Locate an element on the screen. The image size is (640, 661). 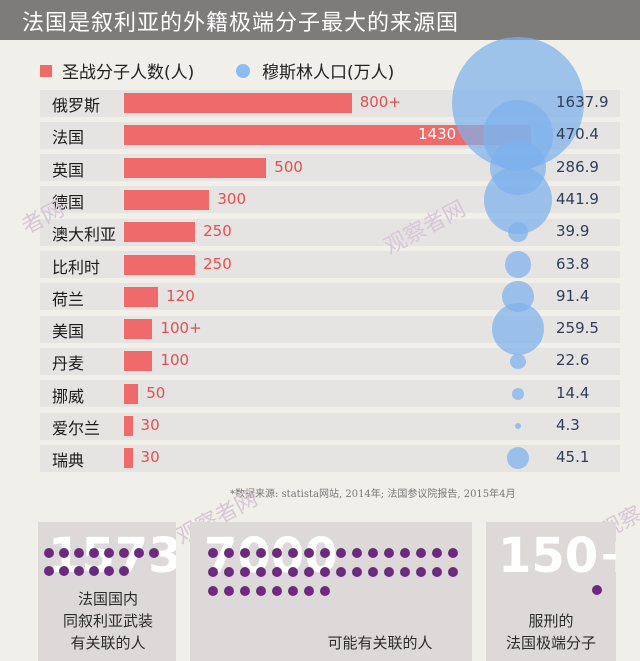
stat-caption: 可能有关联的人 is located at coordinates (380, 643).